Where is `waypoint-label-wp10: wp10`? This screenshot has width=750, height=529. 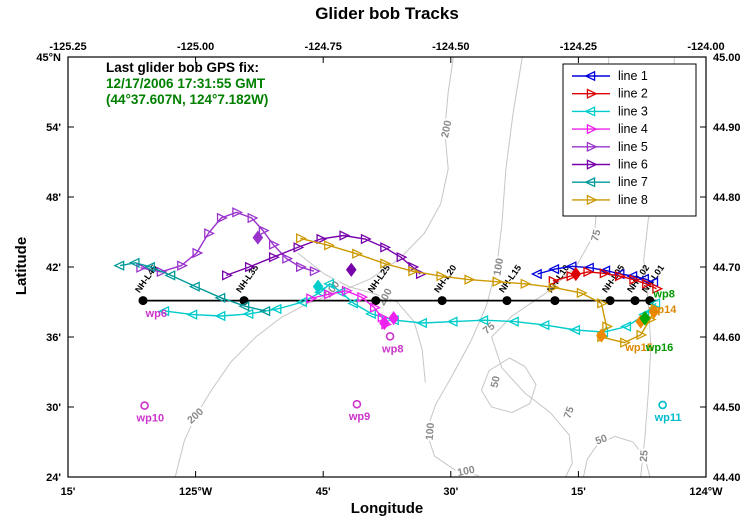 waypoint-label-wp10: wp10 is located at coordinates (150, 419).